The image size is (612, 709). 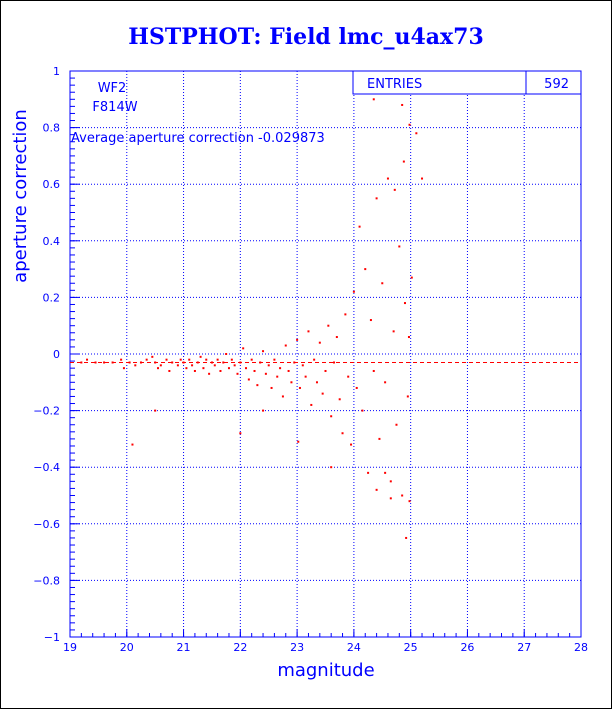 What do you see at coordinates (581, 647) in the screenshot?
I see `x-tick-label: 28` at bounding box center [581, 647].